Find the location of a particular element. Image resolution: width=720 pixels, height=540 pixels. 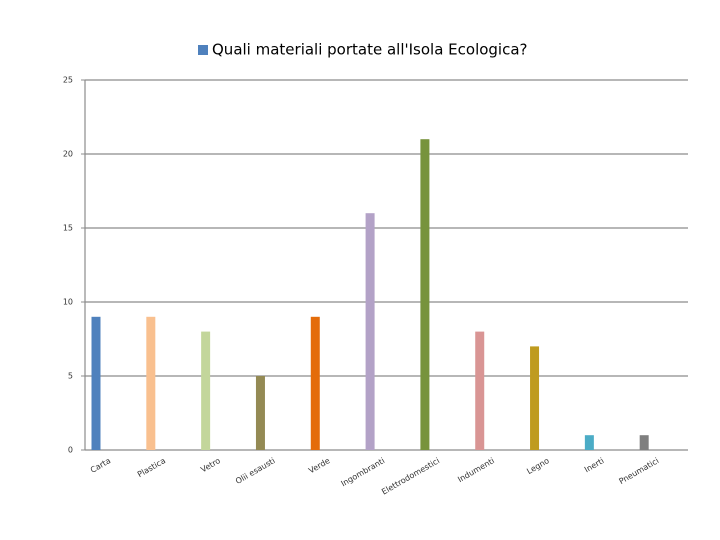

x-tick-label: Inerti is located at coordinates (594, 465).